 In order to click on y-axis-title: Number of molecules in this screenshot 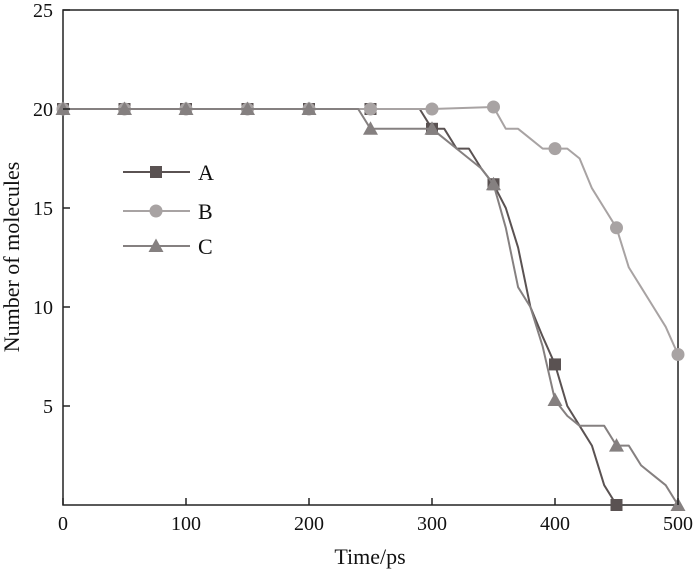, I will do `click(12, 257)`.